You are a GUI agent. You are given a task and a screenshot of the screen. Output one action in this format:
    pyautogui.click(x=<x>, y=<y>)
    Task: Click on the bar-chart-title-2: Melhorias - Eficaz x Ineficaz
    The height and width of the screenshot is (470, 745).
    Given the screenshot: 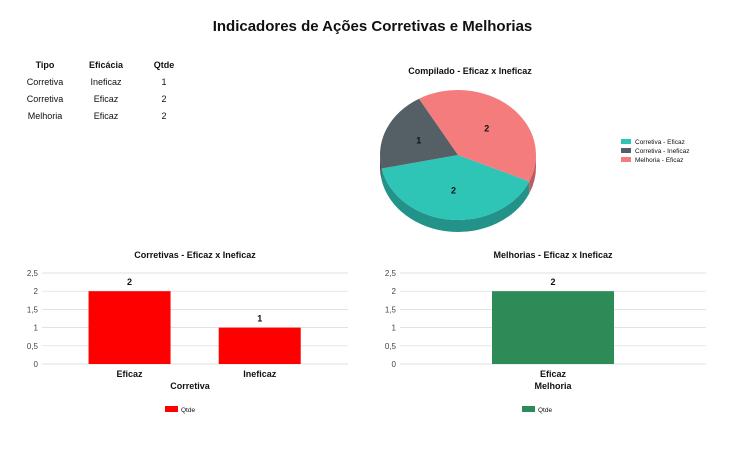 What is the action you would take?
    pyautogui.click(x=553, y=255)
    